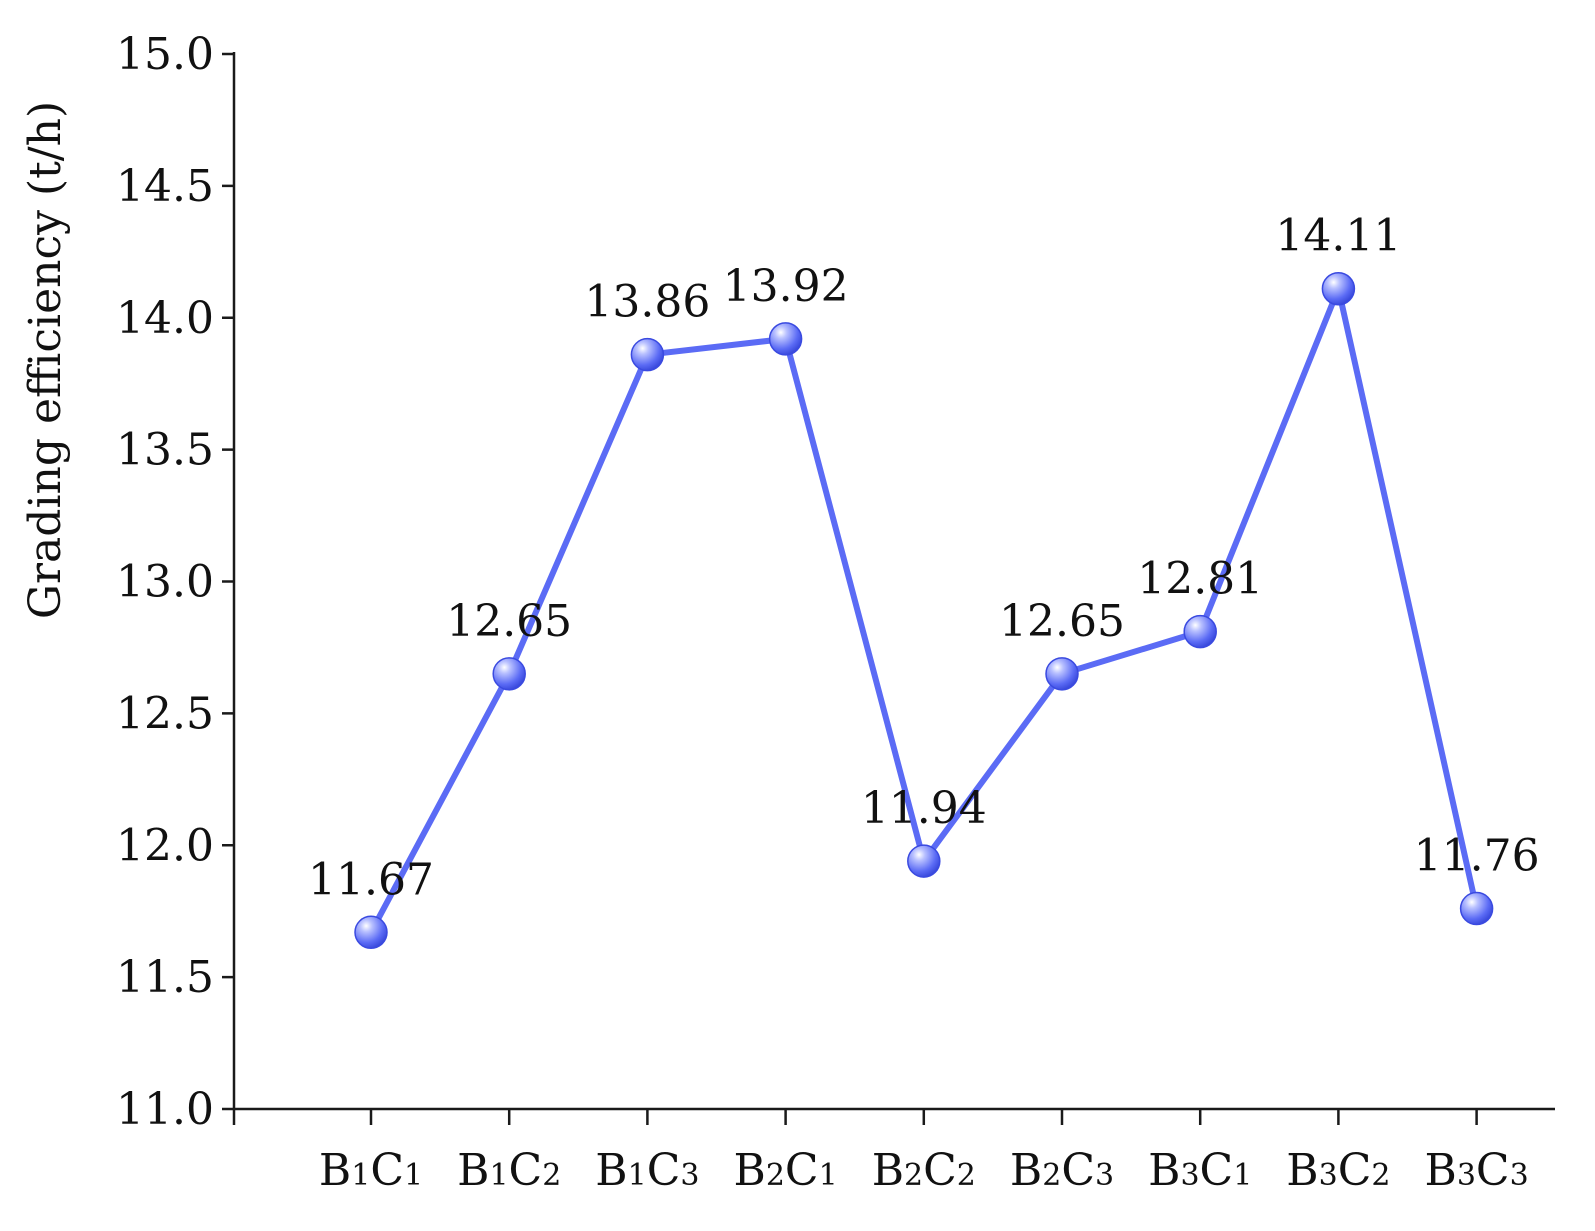 The height and width of the screenshot is (1231, 1595). I want to click on x-tick-label: B3C1, so click(1200, 1170).